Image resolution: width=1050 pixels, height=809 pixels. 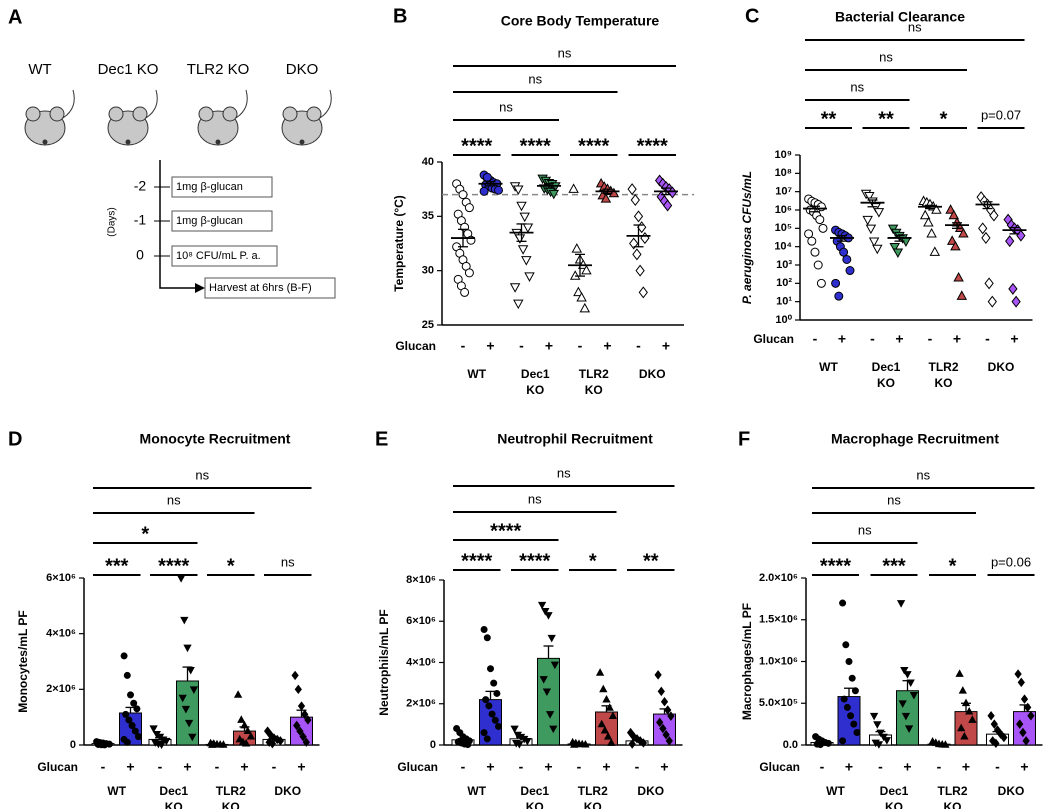 I want to click on y-tick-label: 5.0×10⁵, so click(x=778, y=703).